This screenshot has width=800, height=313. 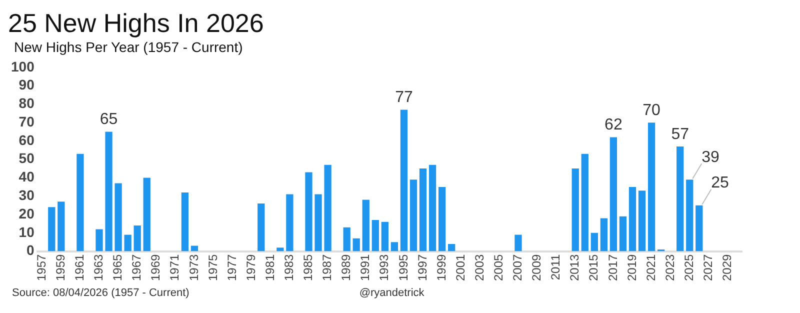 What do you see at coordinates (109, 119) in the screenshot?
I see `data-label: 65` at bounding box center [109, 119].